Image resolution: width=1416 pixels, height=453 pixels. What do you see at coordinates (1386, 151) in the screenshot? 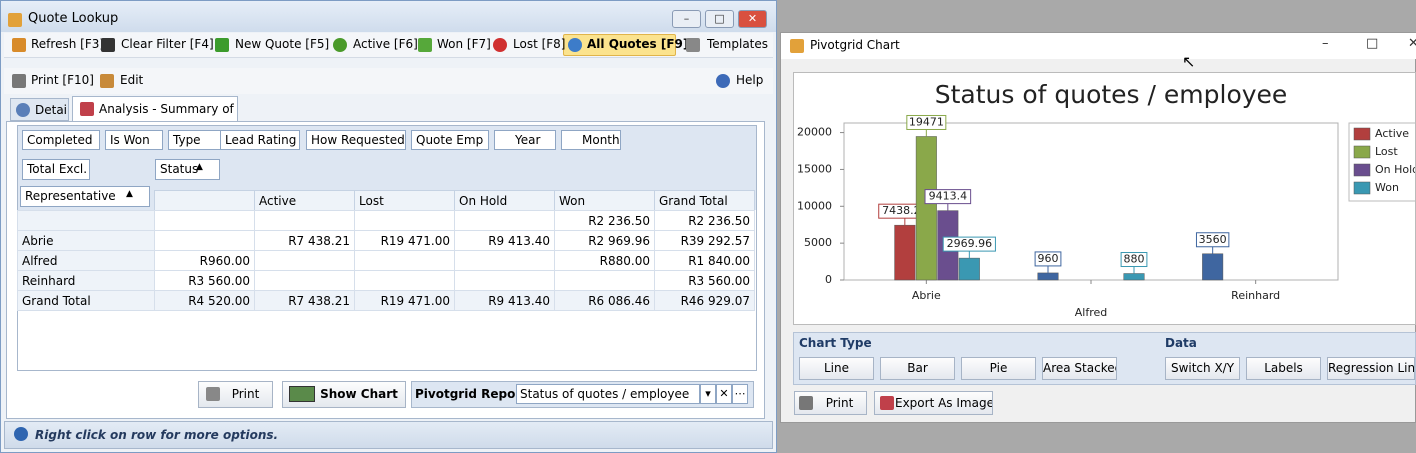
I see `legend-label: Lost` at bounding box center [1386, 151].